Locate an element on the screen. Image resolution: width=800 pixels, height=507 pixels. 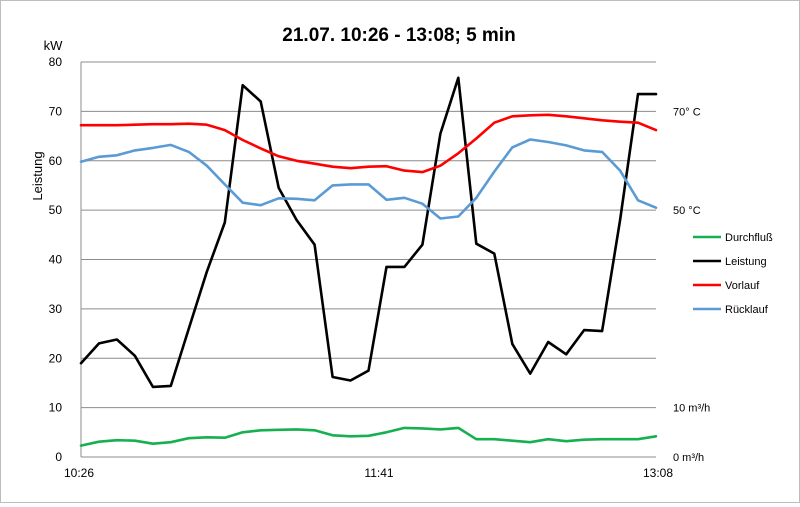
secondary-axis-labels: 70° C 50 °C 10 m³/h 0 m³/h is located at coordinates (691, 285).